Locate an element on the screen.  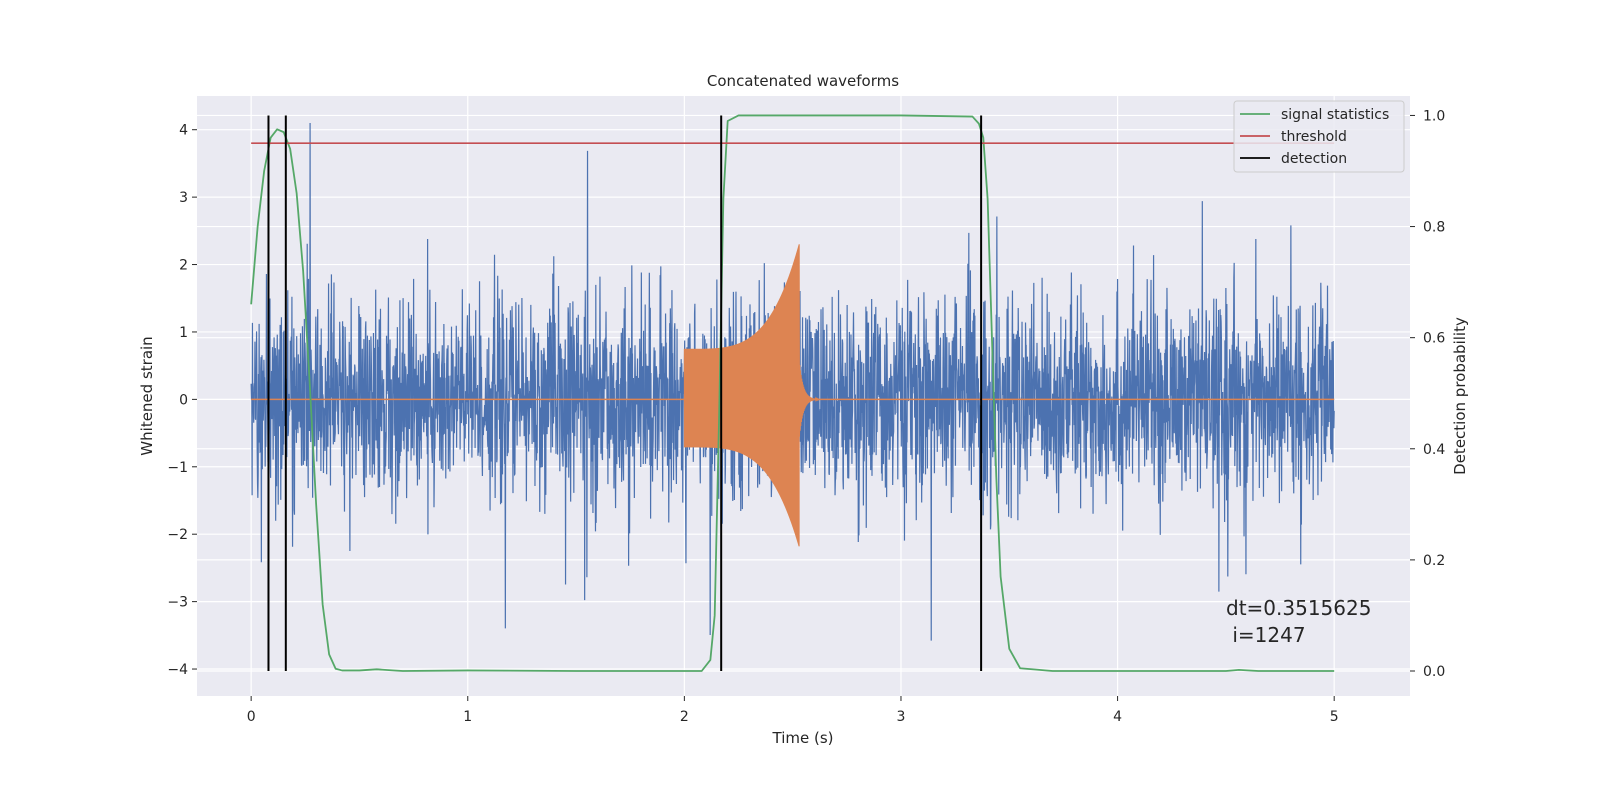
y2-axis-title: Detection probability is located at coordinates (1460, 396).